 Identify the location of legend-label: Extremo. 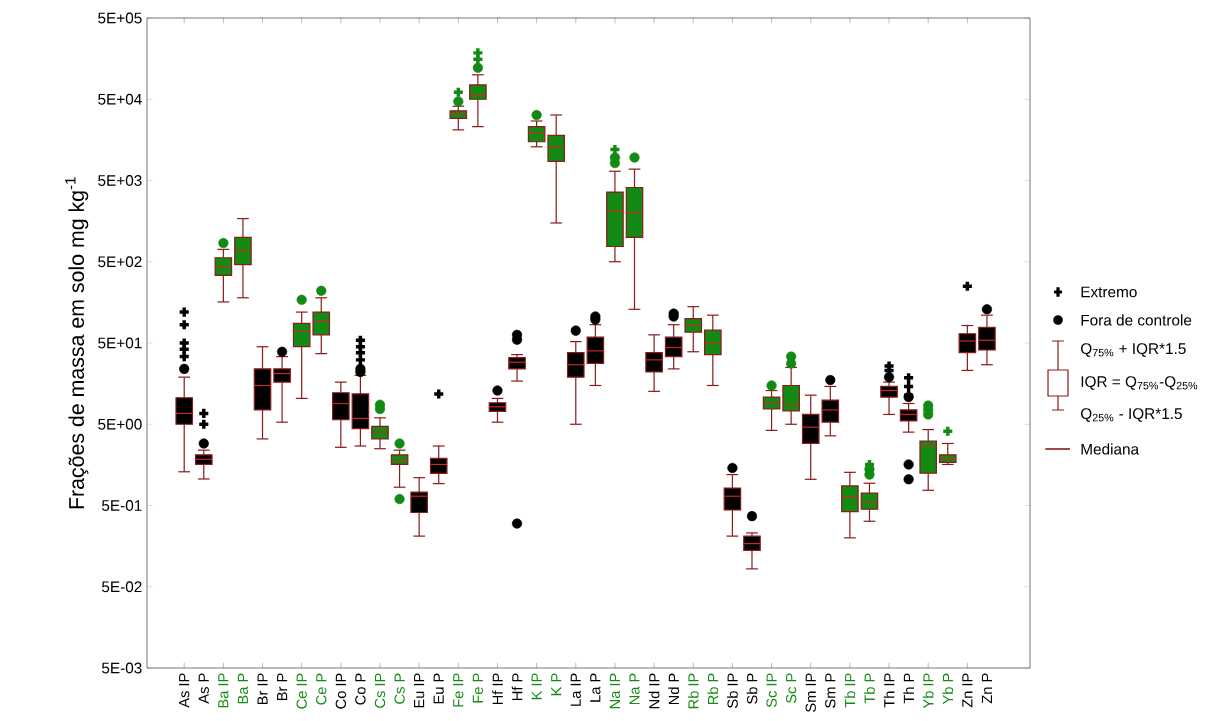
(1109, 292).